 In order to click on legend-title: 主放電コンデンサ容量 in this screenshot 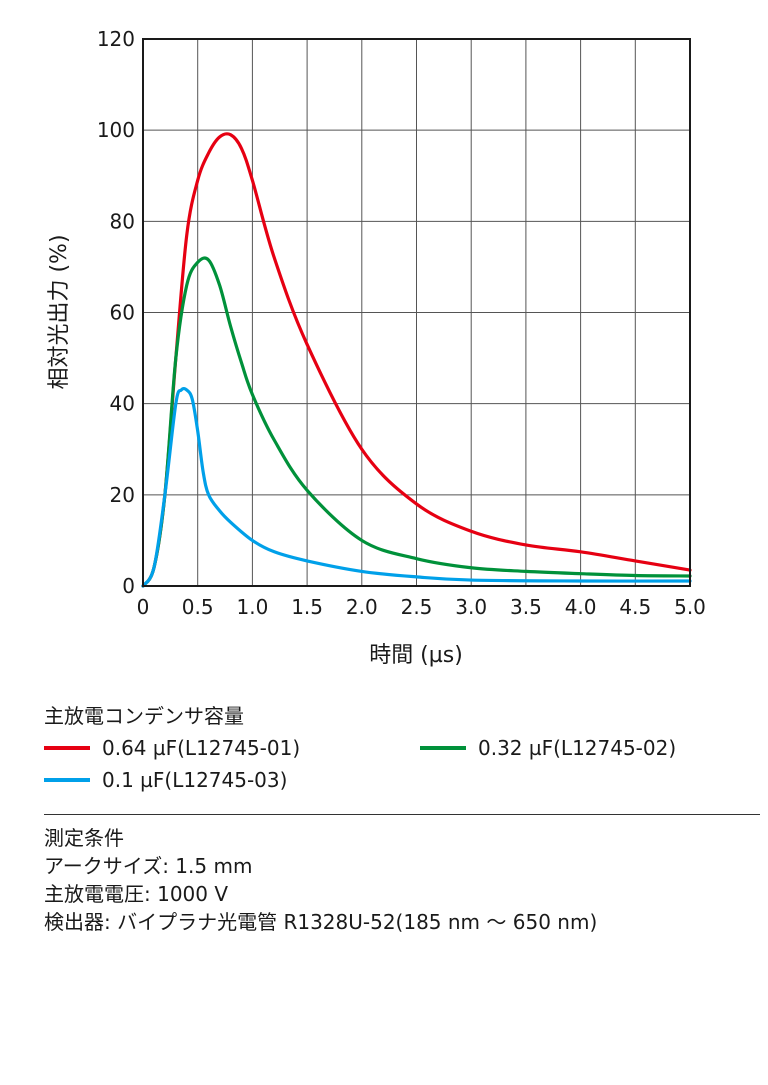, I will do `click(144, 716)`.